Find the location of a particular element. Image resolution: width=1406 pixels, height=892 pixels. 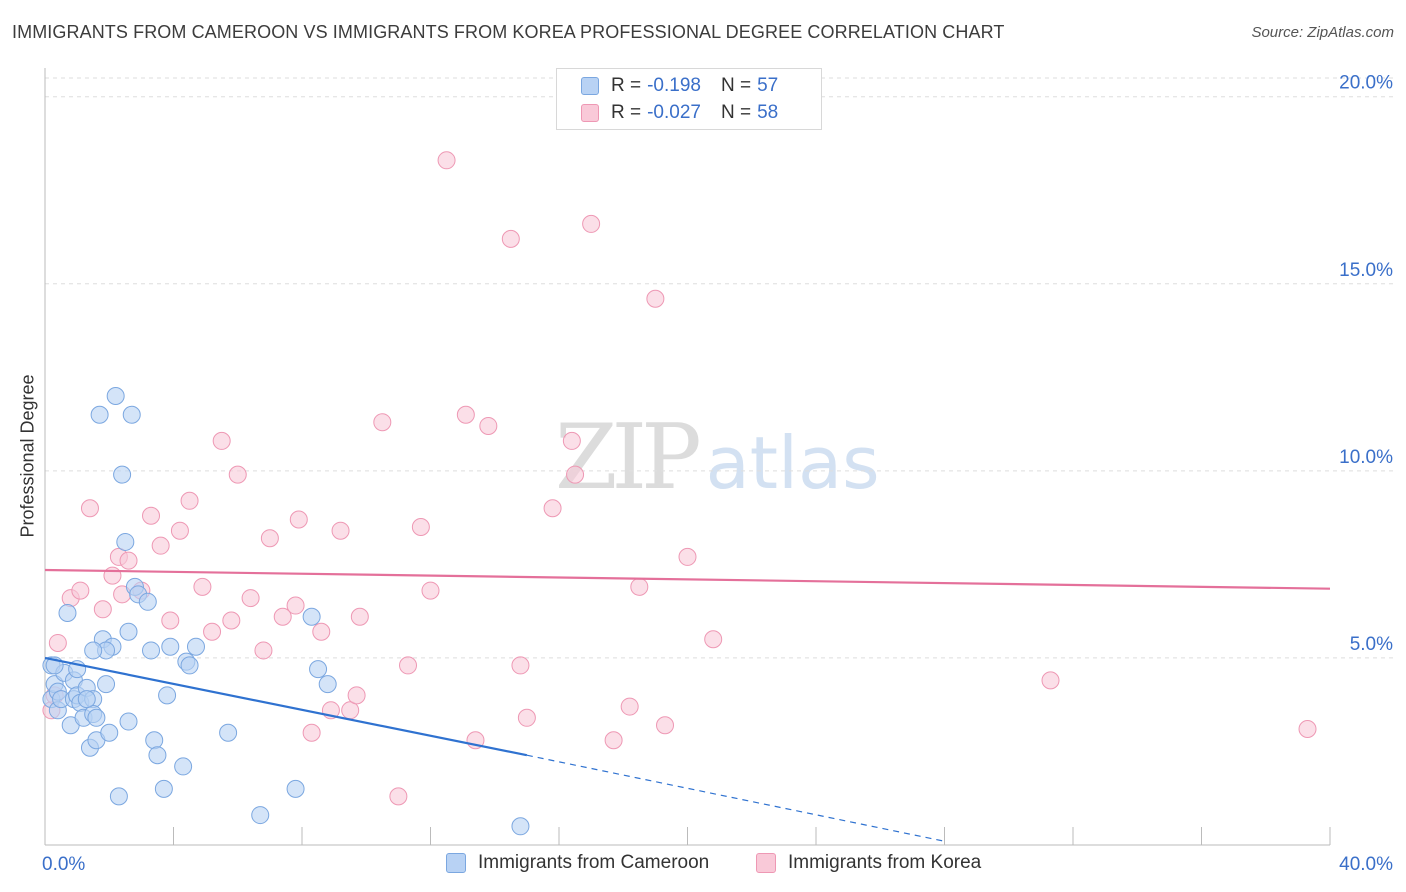

watermark: ZIP atlas is located at coordinates (717, 457).